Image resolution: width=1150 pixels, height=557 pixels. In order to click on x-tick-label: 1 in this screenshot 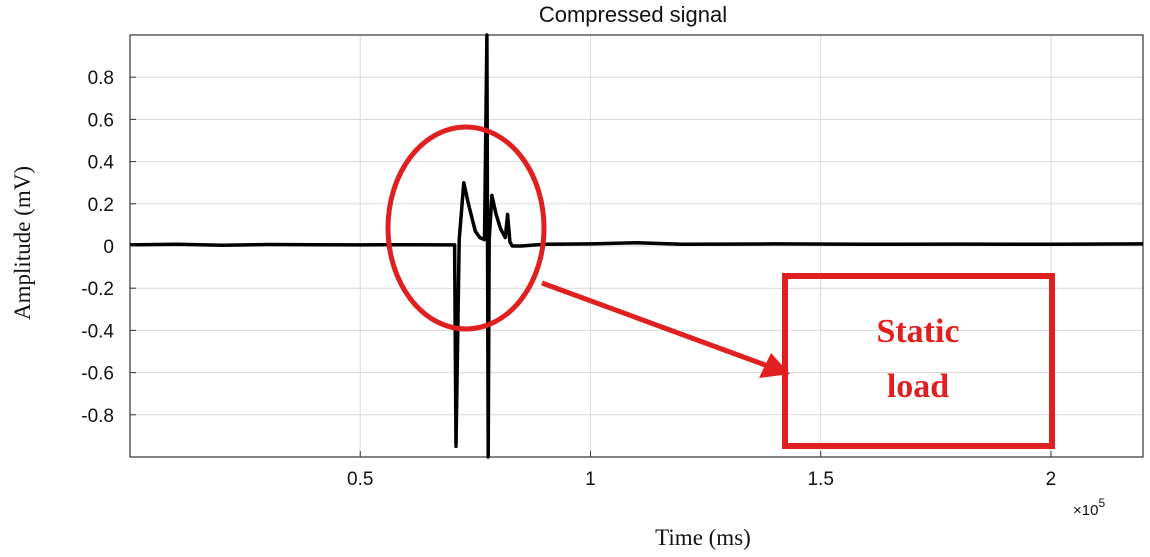, I will do `click(590, 479)`.